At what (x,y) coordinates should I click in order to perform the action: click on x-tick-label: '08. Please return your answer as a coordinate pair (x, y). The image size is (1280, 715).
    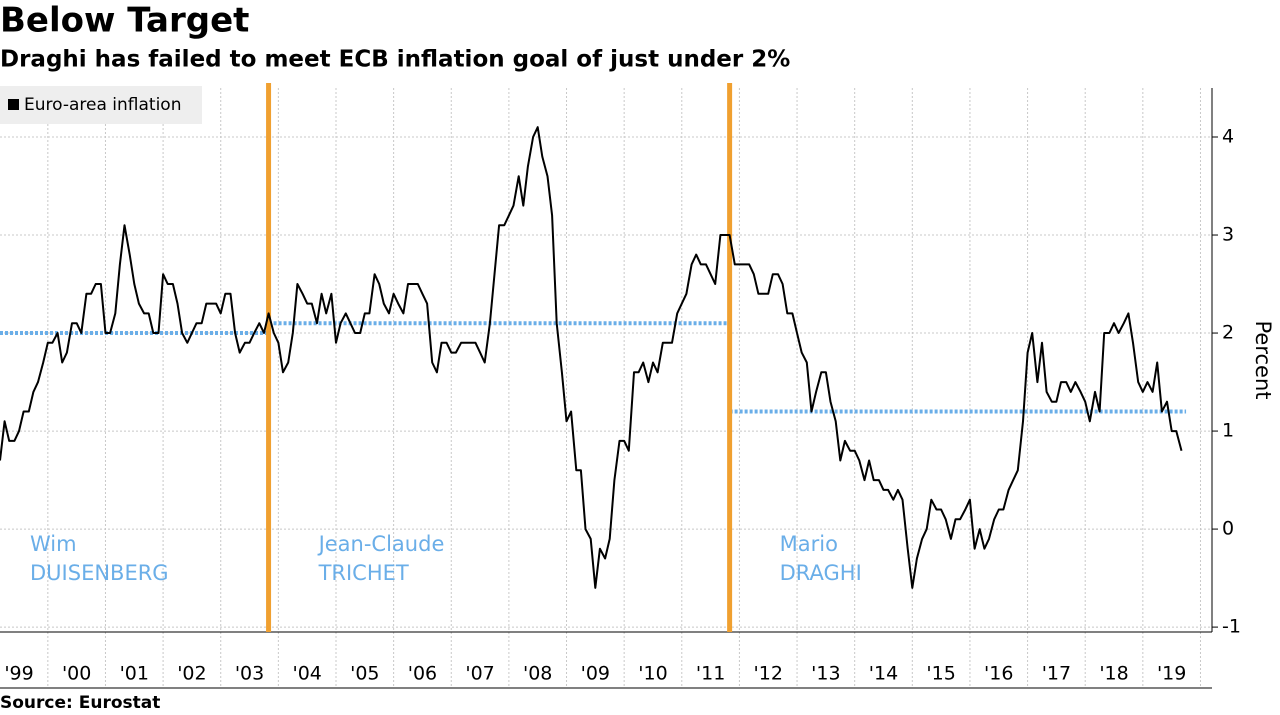
    Looking at the image, I should click on (537, 674).